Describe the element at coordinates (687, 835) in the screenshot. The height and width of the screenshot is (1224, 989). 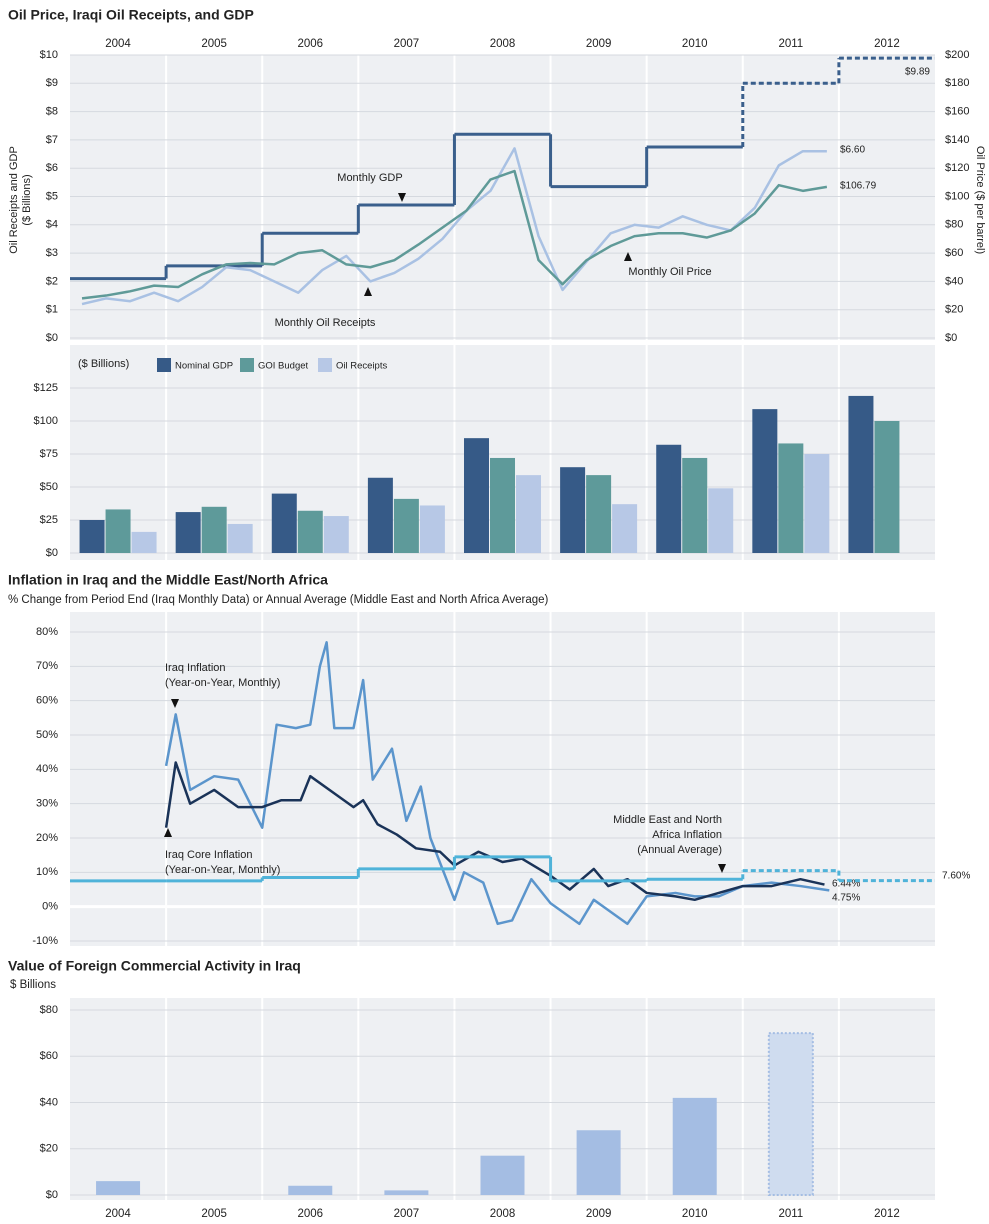
I see `series-callout: Africa Inflation` at that location.